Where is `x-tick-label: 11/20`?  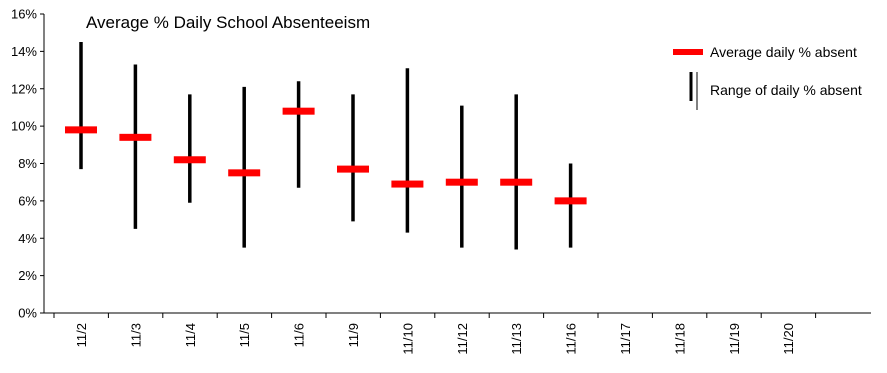 x-tick-label: 11/20 is located at coordinates (788, 339).